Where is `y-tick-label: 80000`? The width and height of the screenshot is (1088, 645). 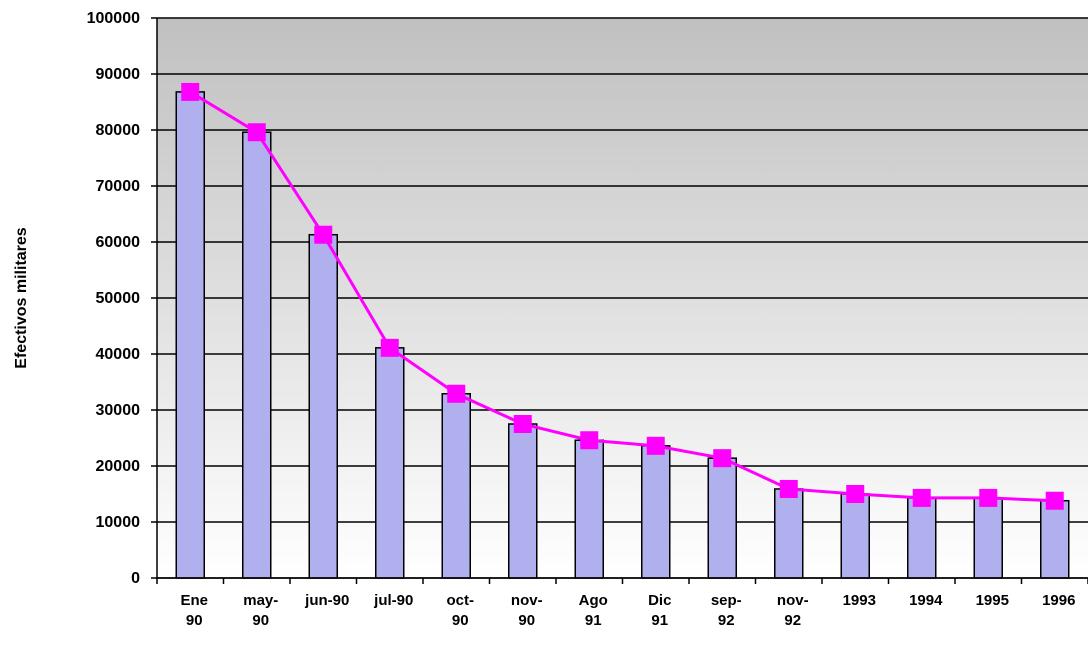 y-tick-label: 80000 is located at coordinates (118, 130).